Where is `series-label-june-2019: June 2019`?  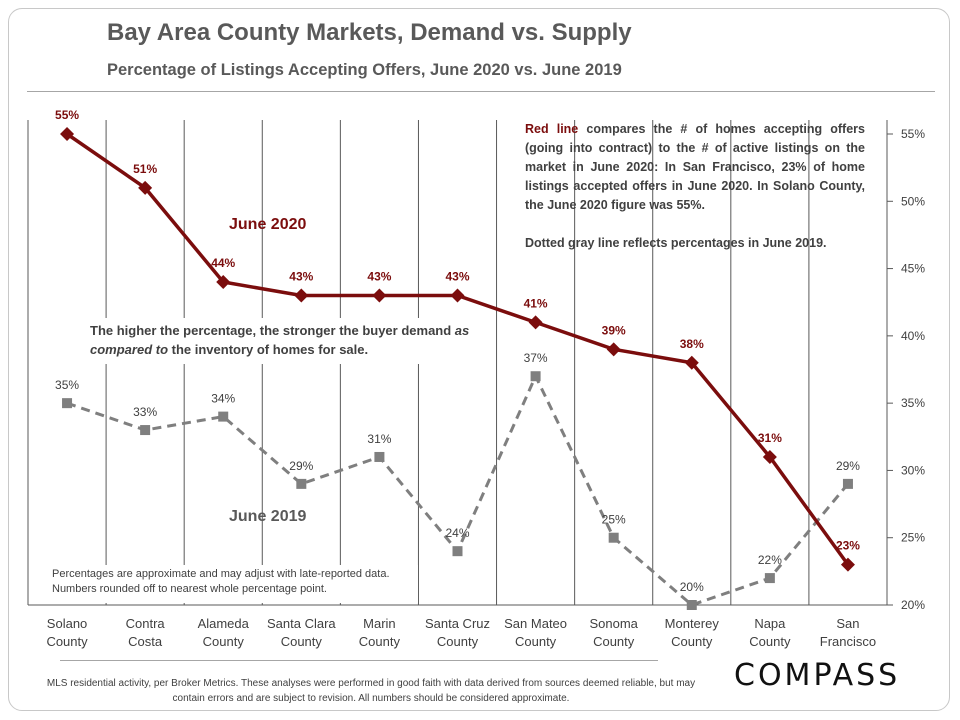 series-label-june-2019: June 2019 is located at coordinates (268, 516).